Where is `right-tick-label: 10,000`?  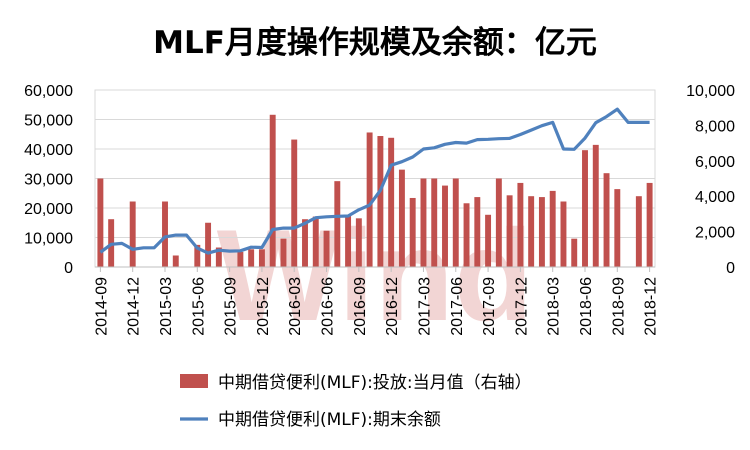 right-tick-label: 10,000 is located at coordinates (710, 91).